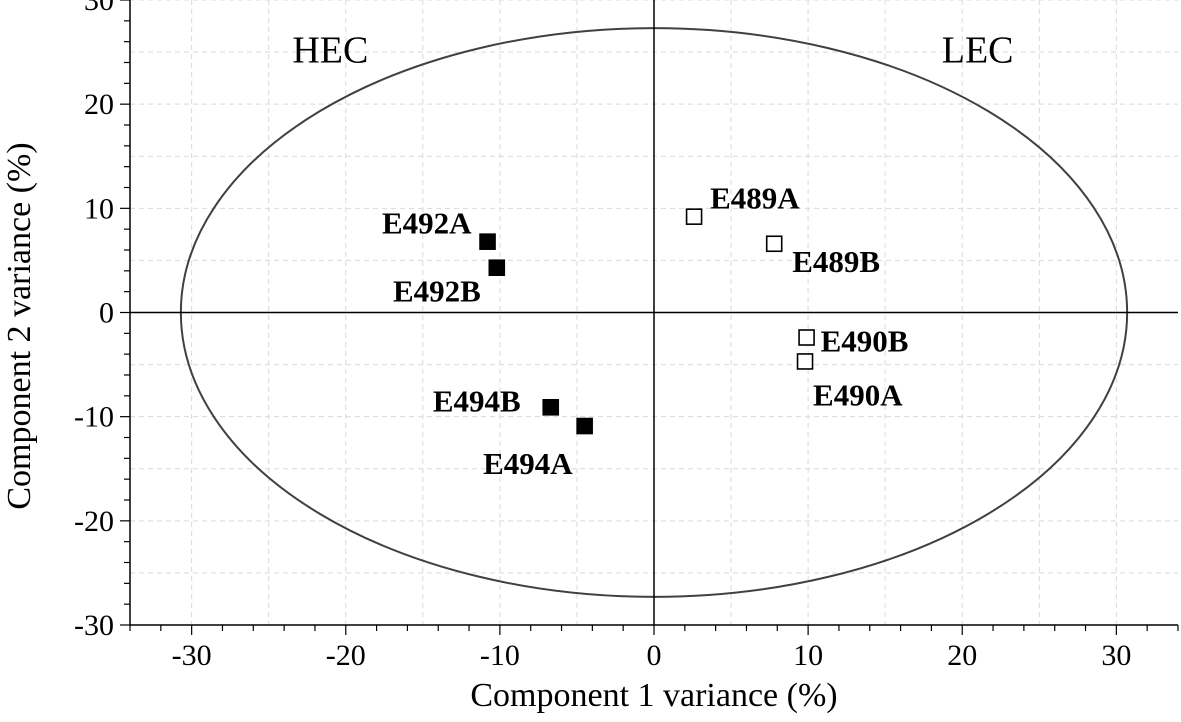 The height and width of the screenshot is (722, 1181). What do you see at coordinates (755, 198) in the screenshot?
I see `point-label-e489a: E489A` at bounding box center [755, 198].